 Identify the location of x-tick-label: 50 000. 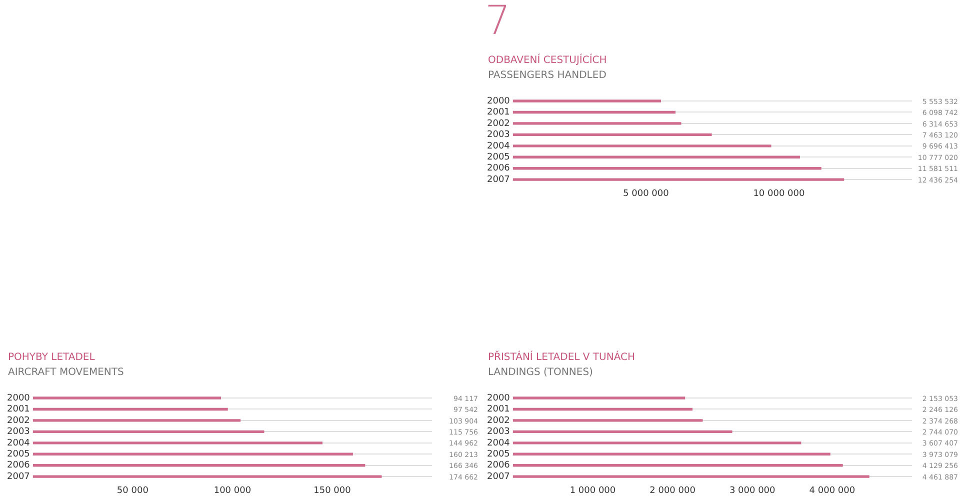
(132, 491).